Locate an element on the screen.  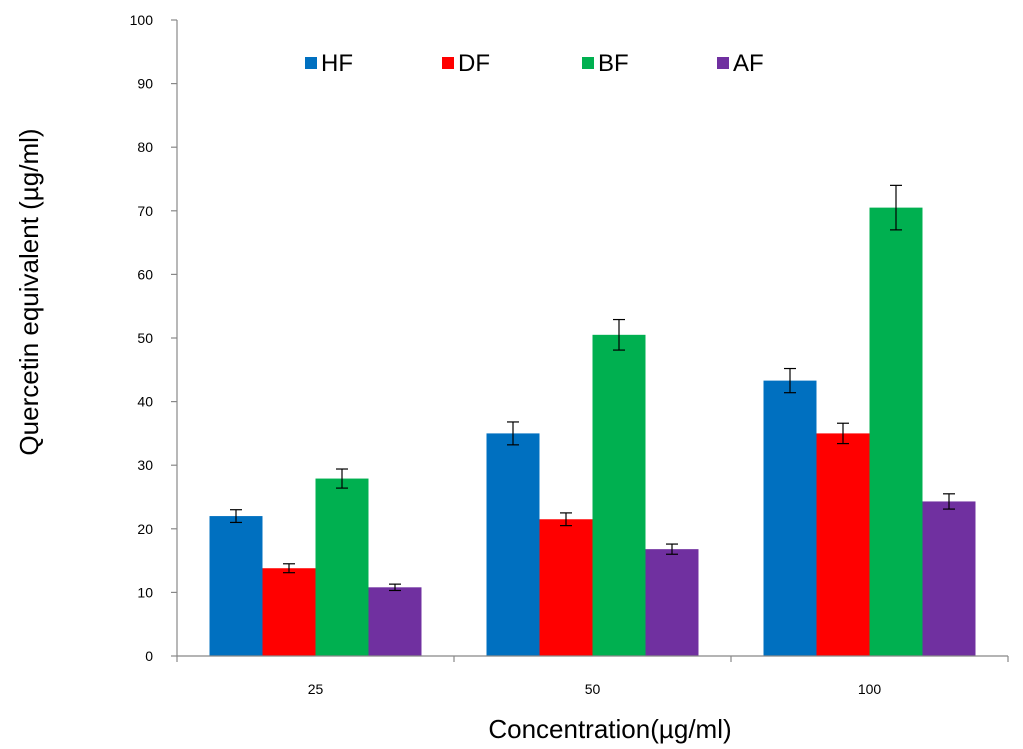
legend-label-bf: BF is located at coordinates (613, 63).